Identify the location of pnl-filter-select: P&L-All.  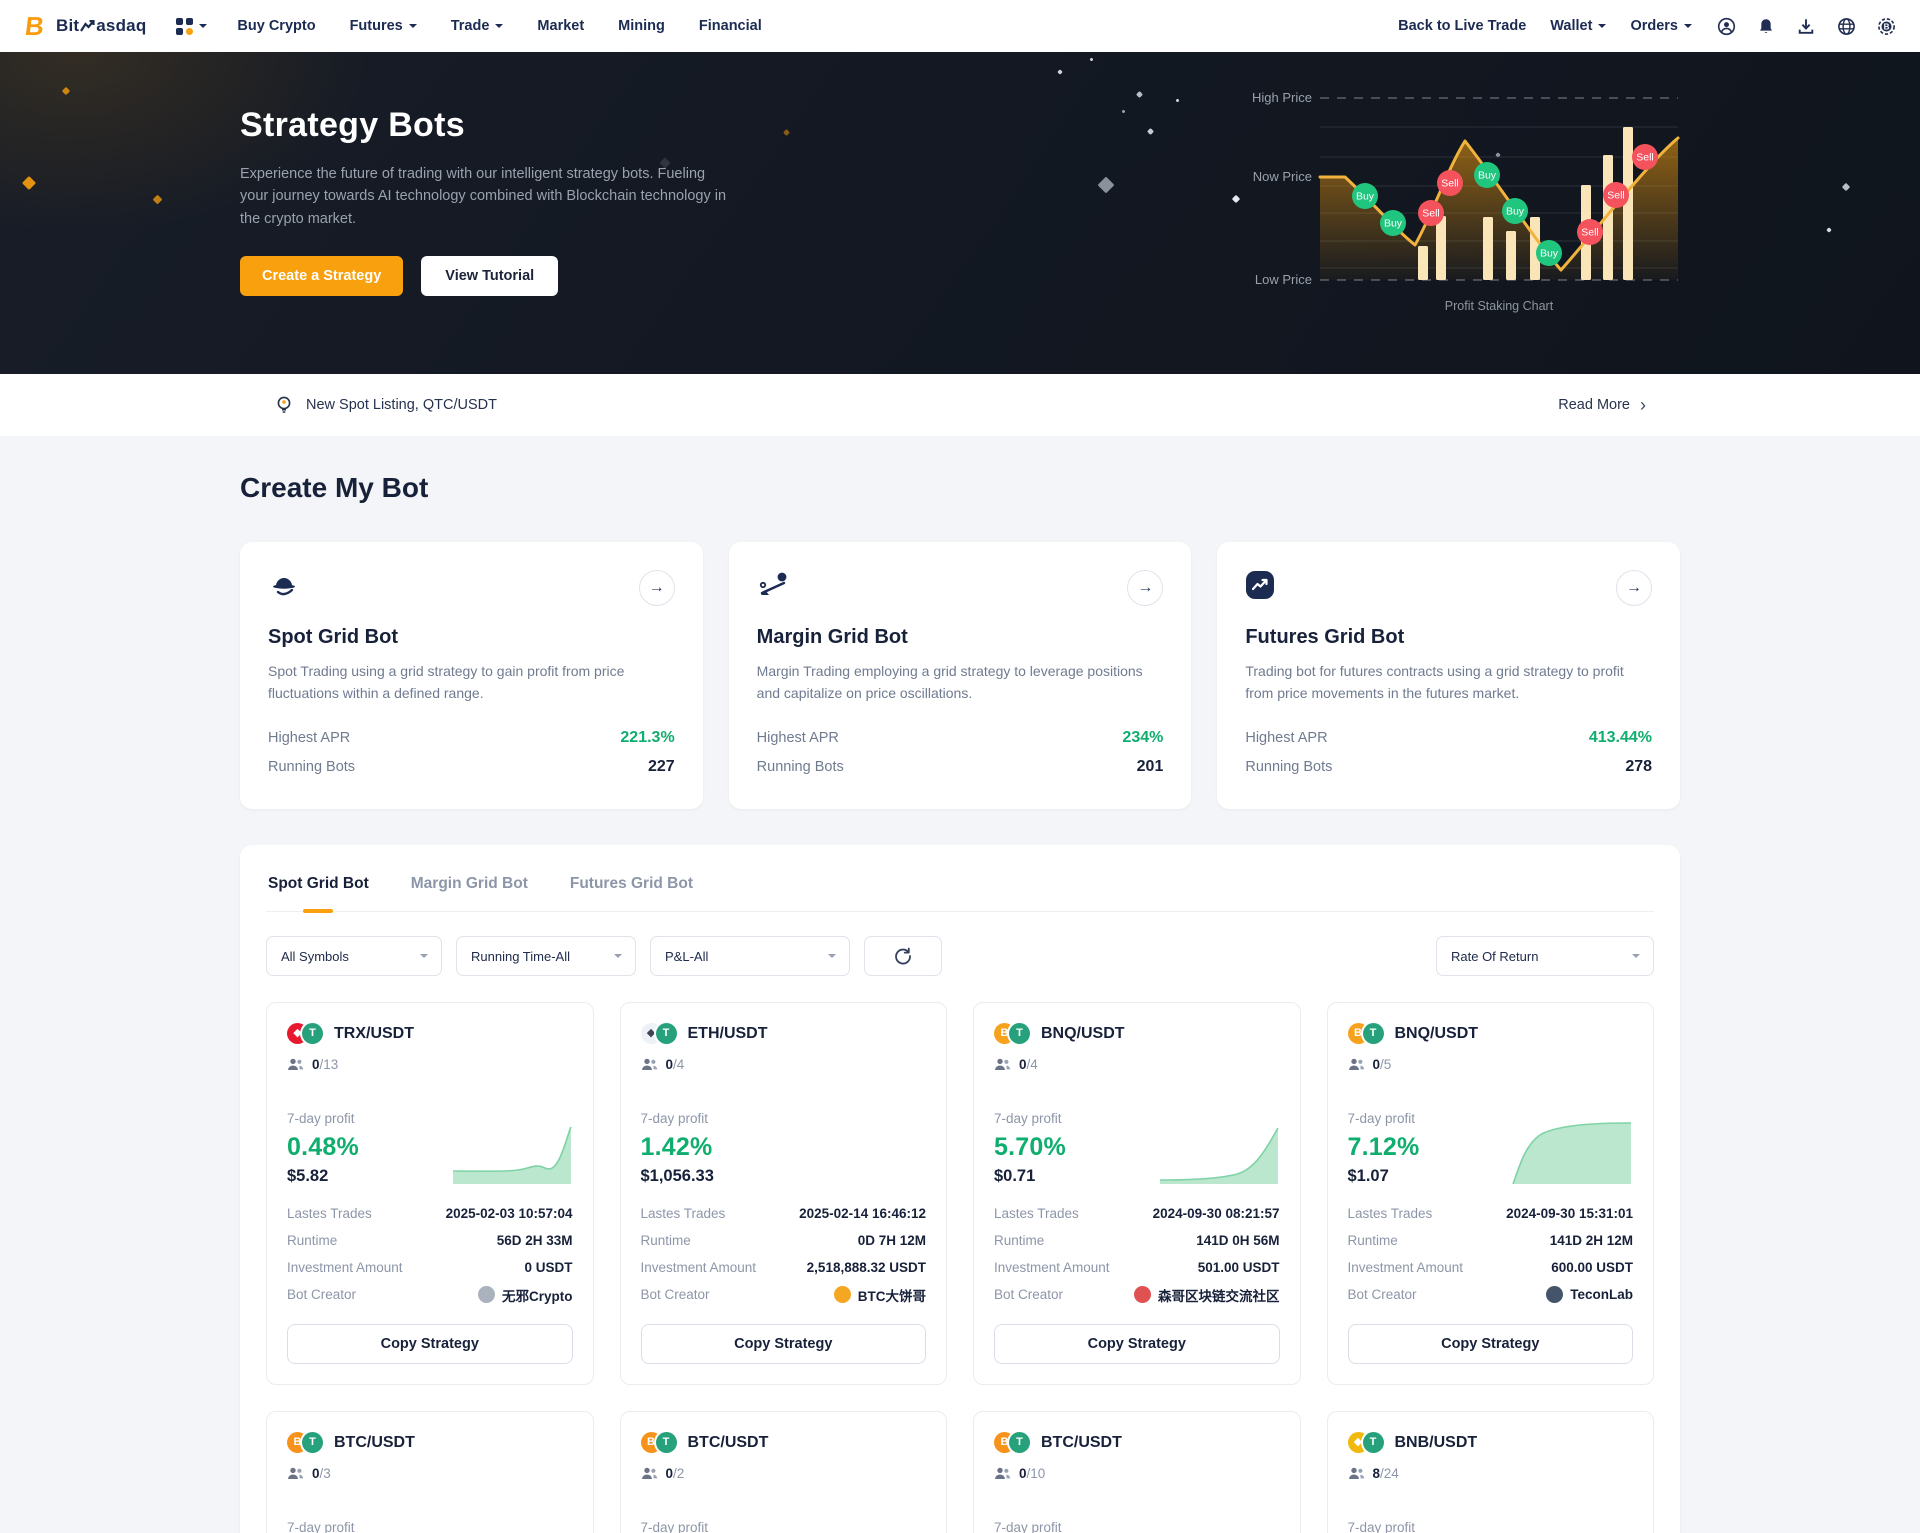
(750, 956).